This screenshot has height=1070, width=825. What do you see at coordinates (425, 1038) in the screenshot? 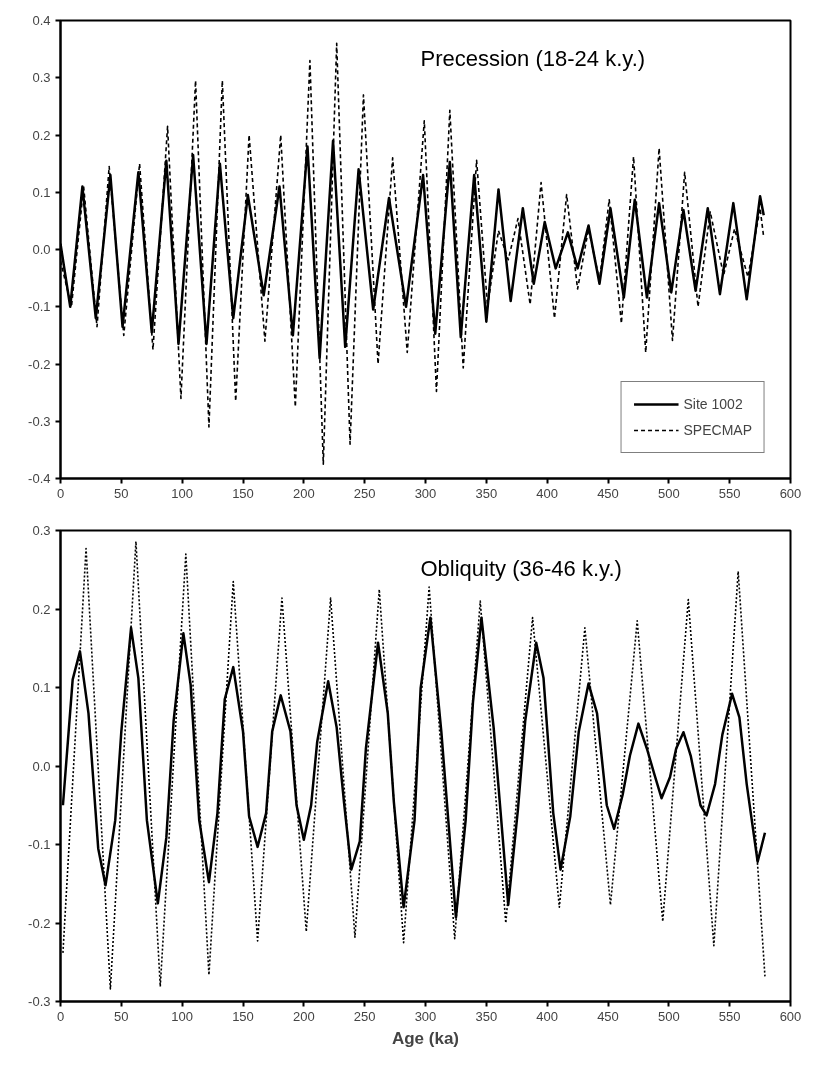
I see `x-axis-title: Age (ka)` at bounding box center [425, 1038].